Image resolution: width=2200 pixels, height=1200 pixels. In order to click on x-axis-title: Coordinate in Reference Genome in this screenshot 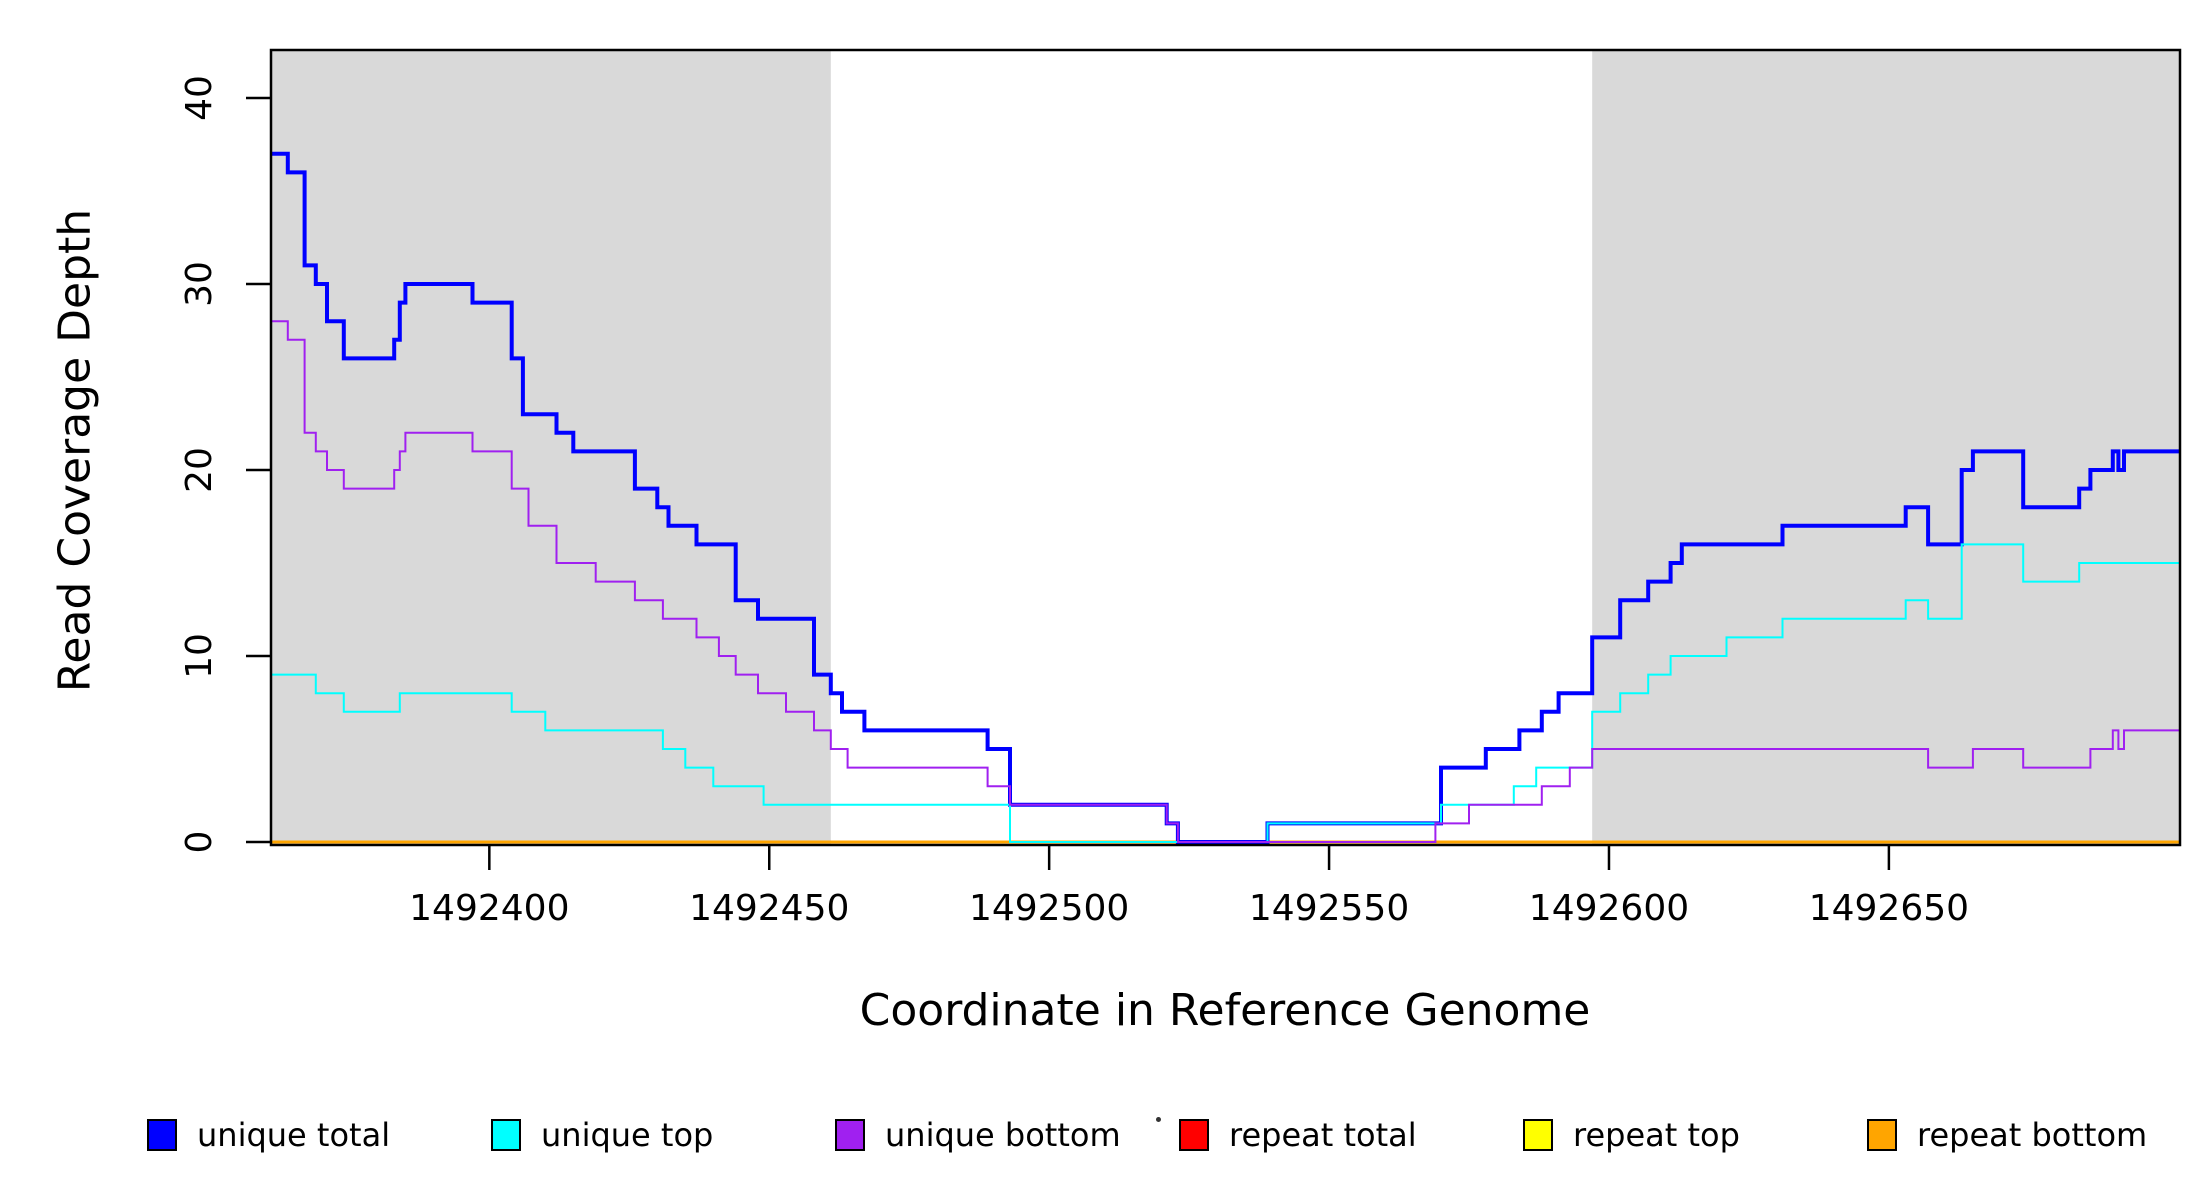, I will do `click(1225, 1010)`.